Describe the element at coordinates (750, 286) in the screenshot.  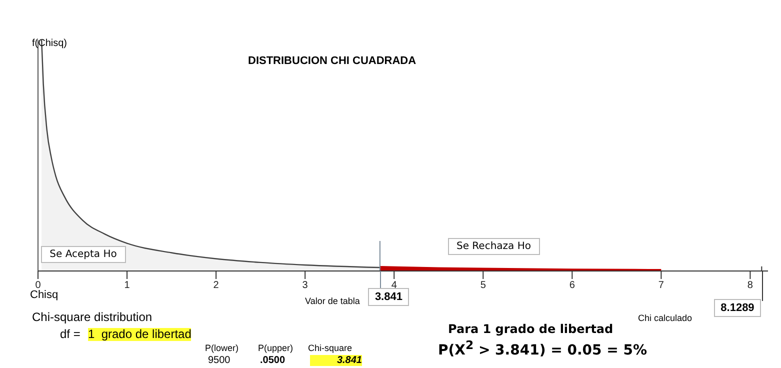
I see `x-tick-label: 8` at that location.